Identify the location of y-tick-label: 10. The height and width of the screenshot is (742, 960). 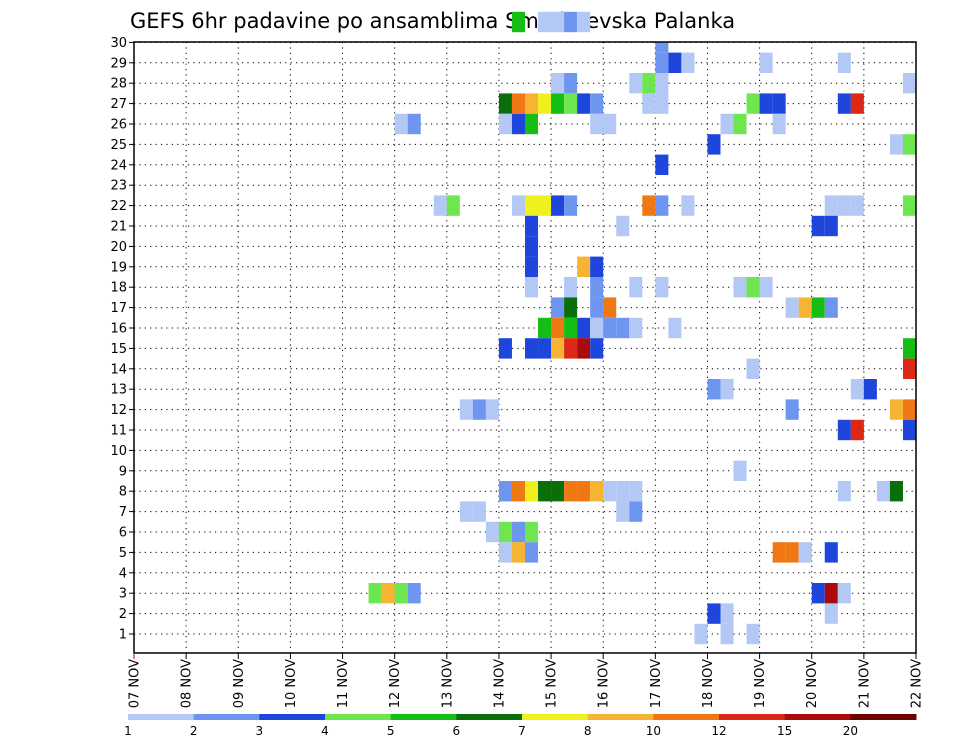
(118, 451).